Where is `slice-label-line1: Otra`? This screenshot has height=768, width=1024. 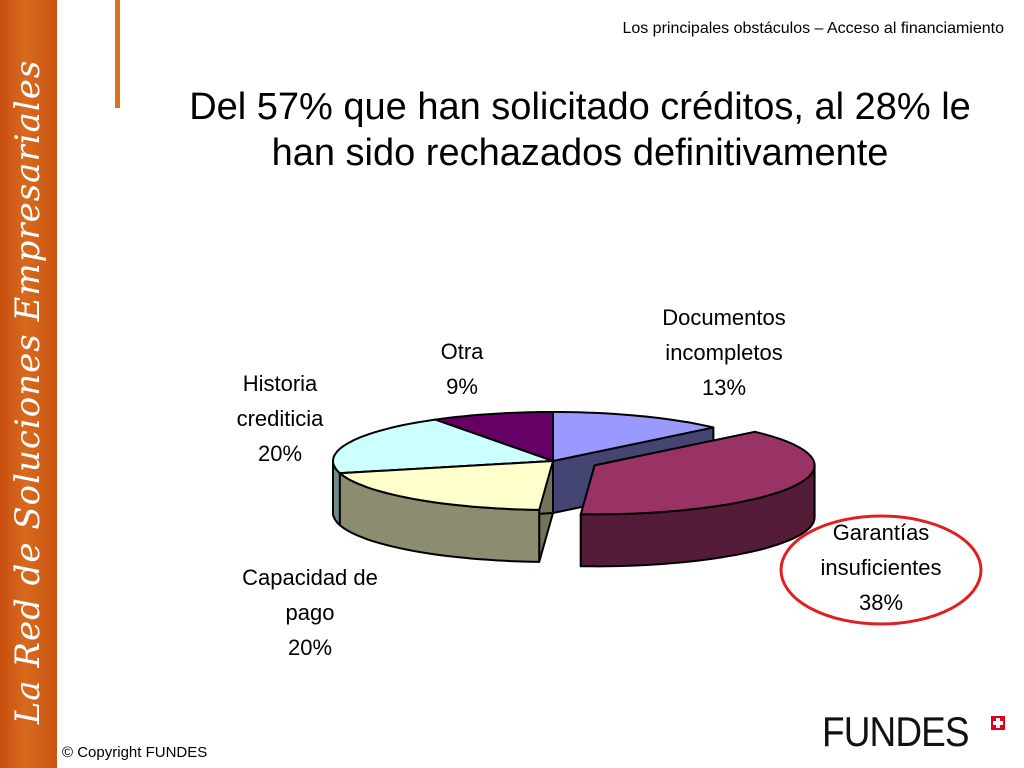 slice-label-line1: Otra is located at coordinates (462, 351).